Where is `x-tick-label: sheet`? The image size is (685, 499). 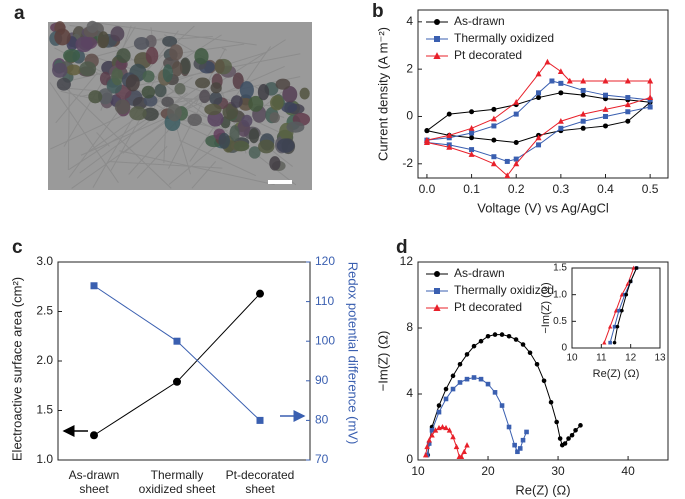 x-tick-label: sheet is located at coordinates (94, 489).